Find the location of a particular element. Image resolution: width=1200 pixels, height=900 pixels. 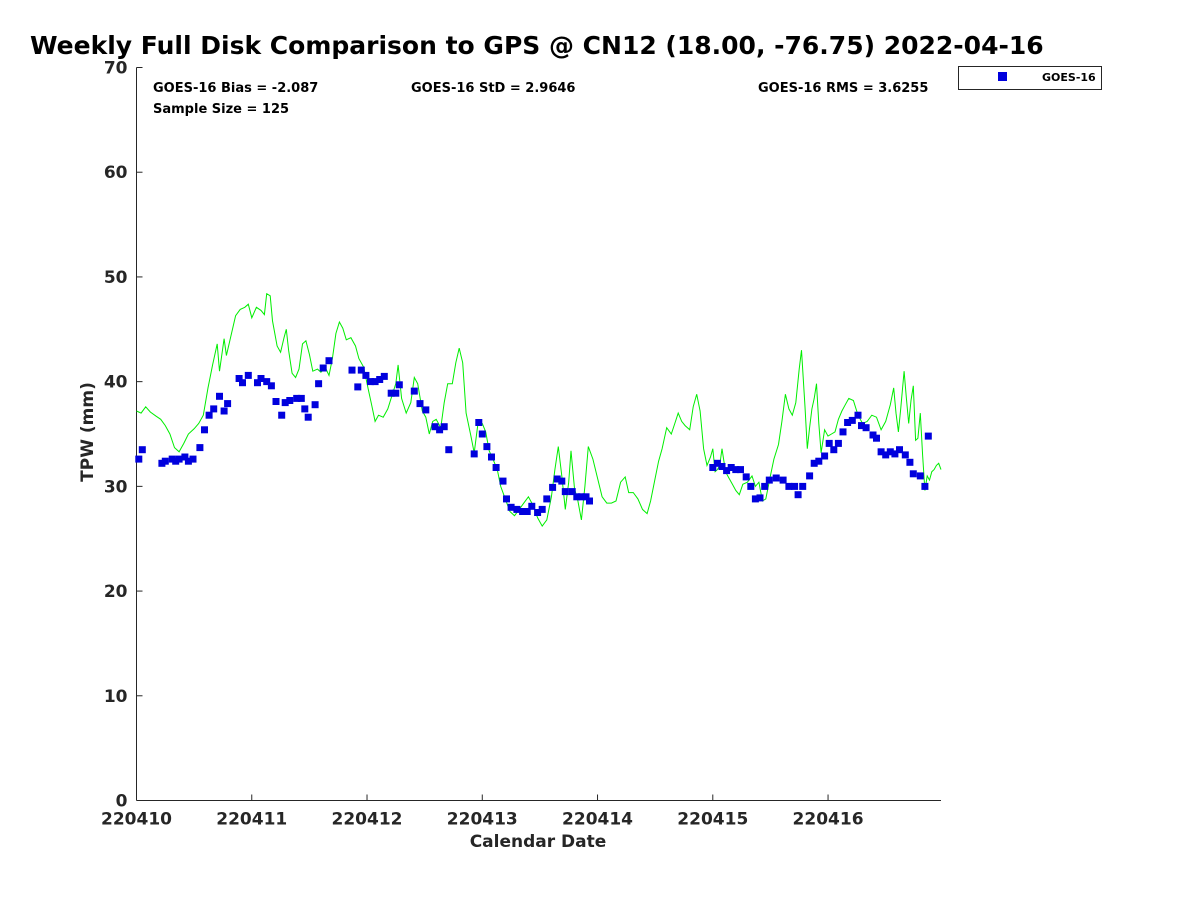

y-axis-label: TPW (mm) is located at coordinates (88, 432).